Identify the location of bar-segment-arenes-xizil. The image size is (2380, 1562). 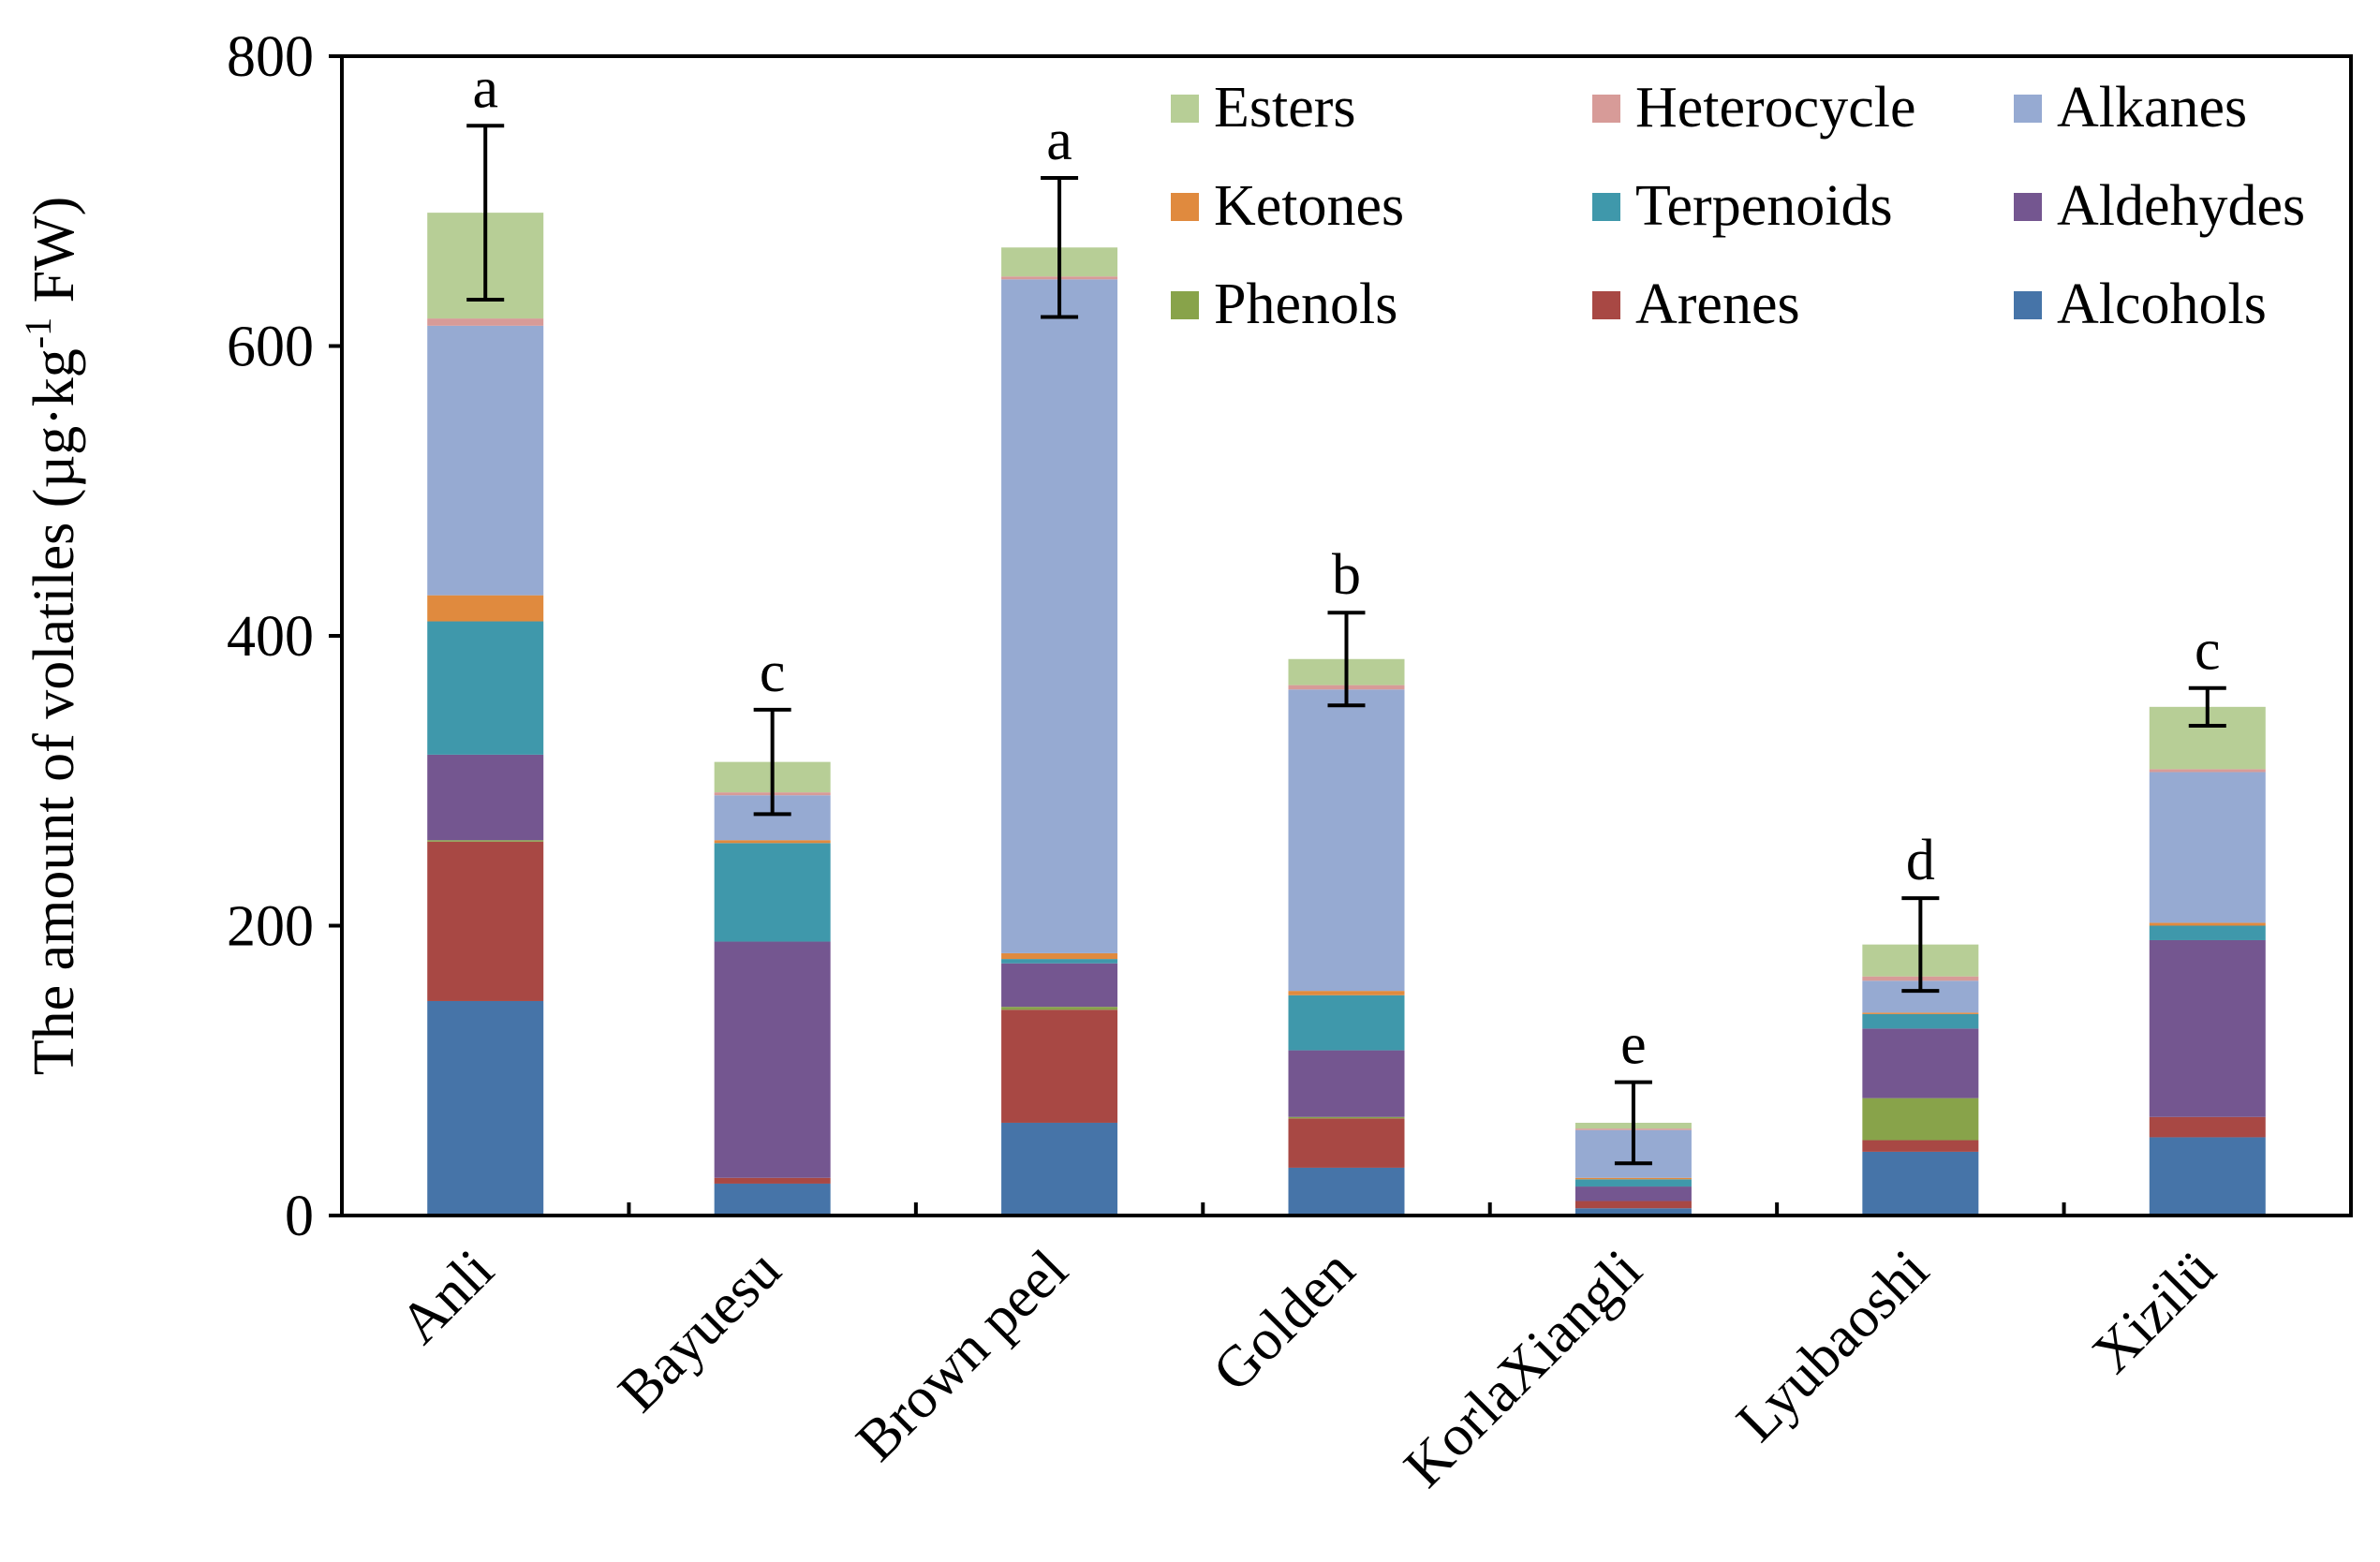
(2207, 1127).